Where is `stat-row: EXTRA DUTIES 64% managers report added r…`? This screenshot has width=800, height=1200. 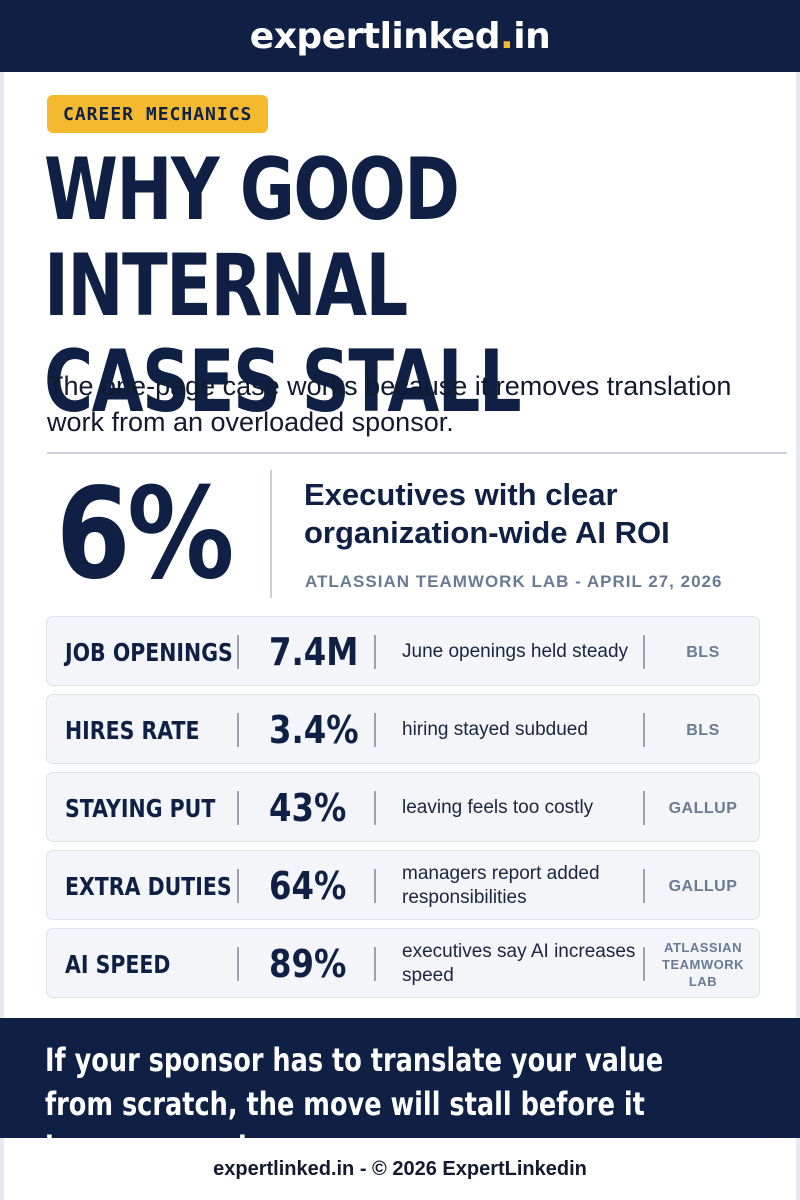
stat-row: EXTRA DUTIES 64% managers report added r… is located at coordinates (403, 885).